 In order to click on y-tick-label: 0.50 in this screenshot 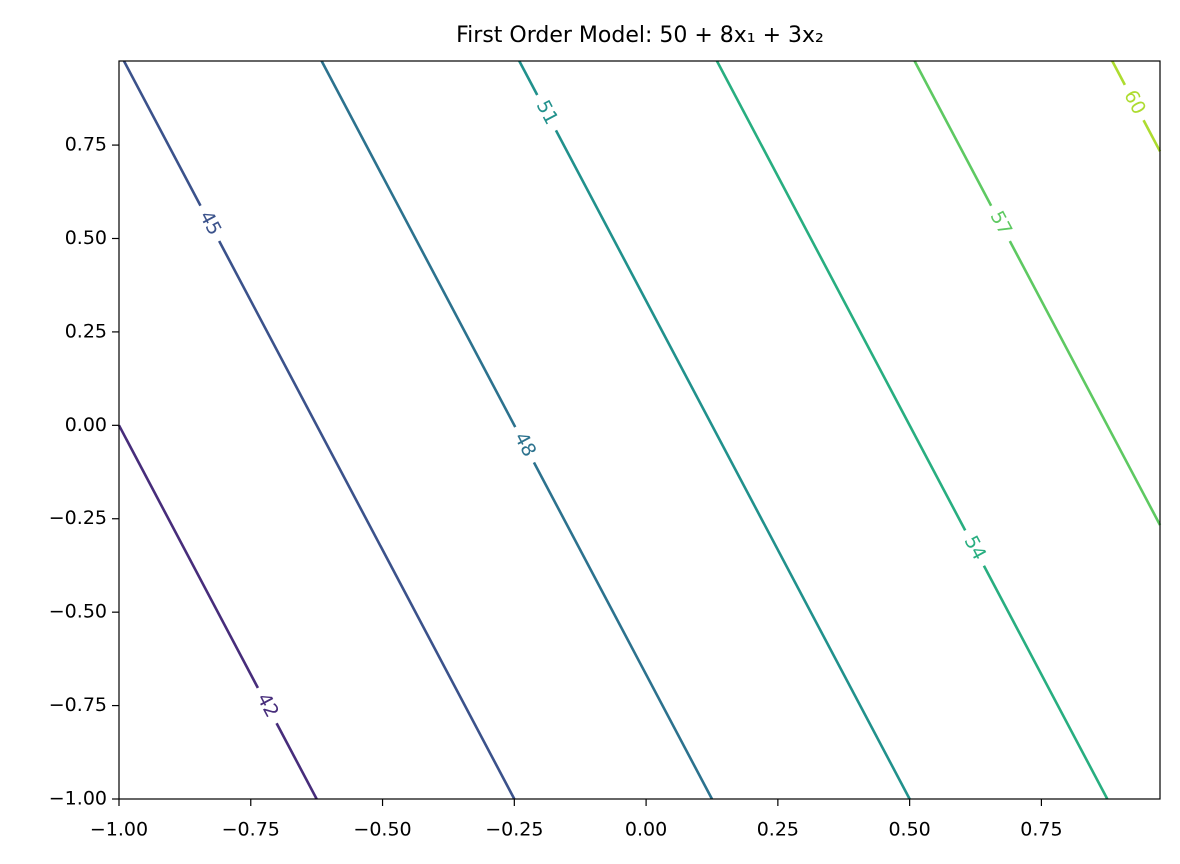, I will do `click(86, 238)`.